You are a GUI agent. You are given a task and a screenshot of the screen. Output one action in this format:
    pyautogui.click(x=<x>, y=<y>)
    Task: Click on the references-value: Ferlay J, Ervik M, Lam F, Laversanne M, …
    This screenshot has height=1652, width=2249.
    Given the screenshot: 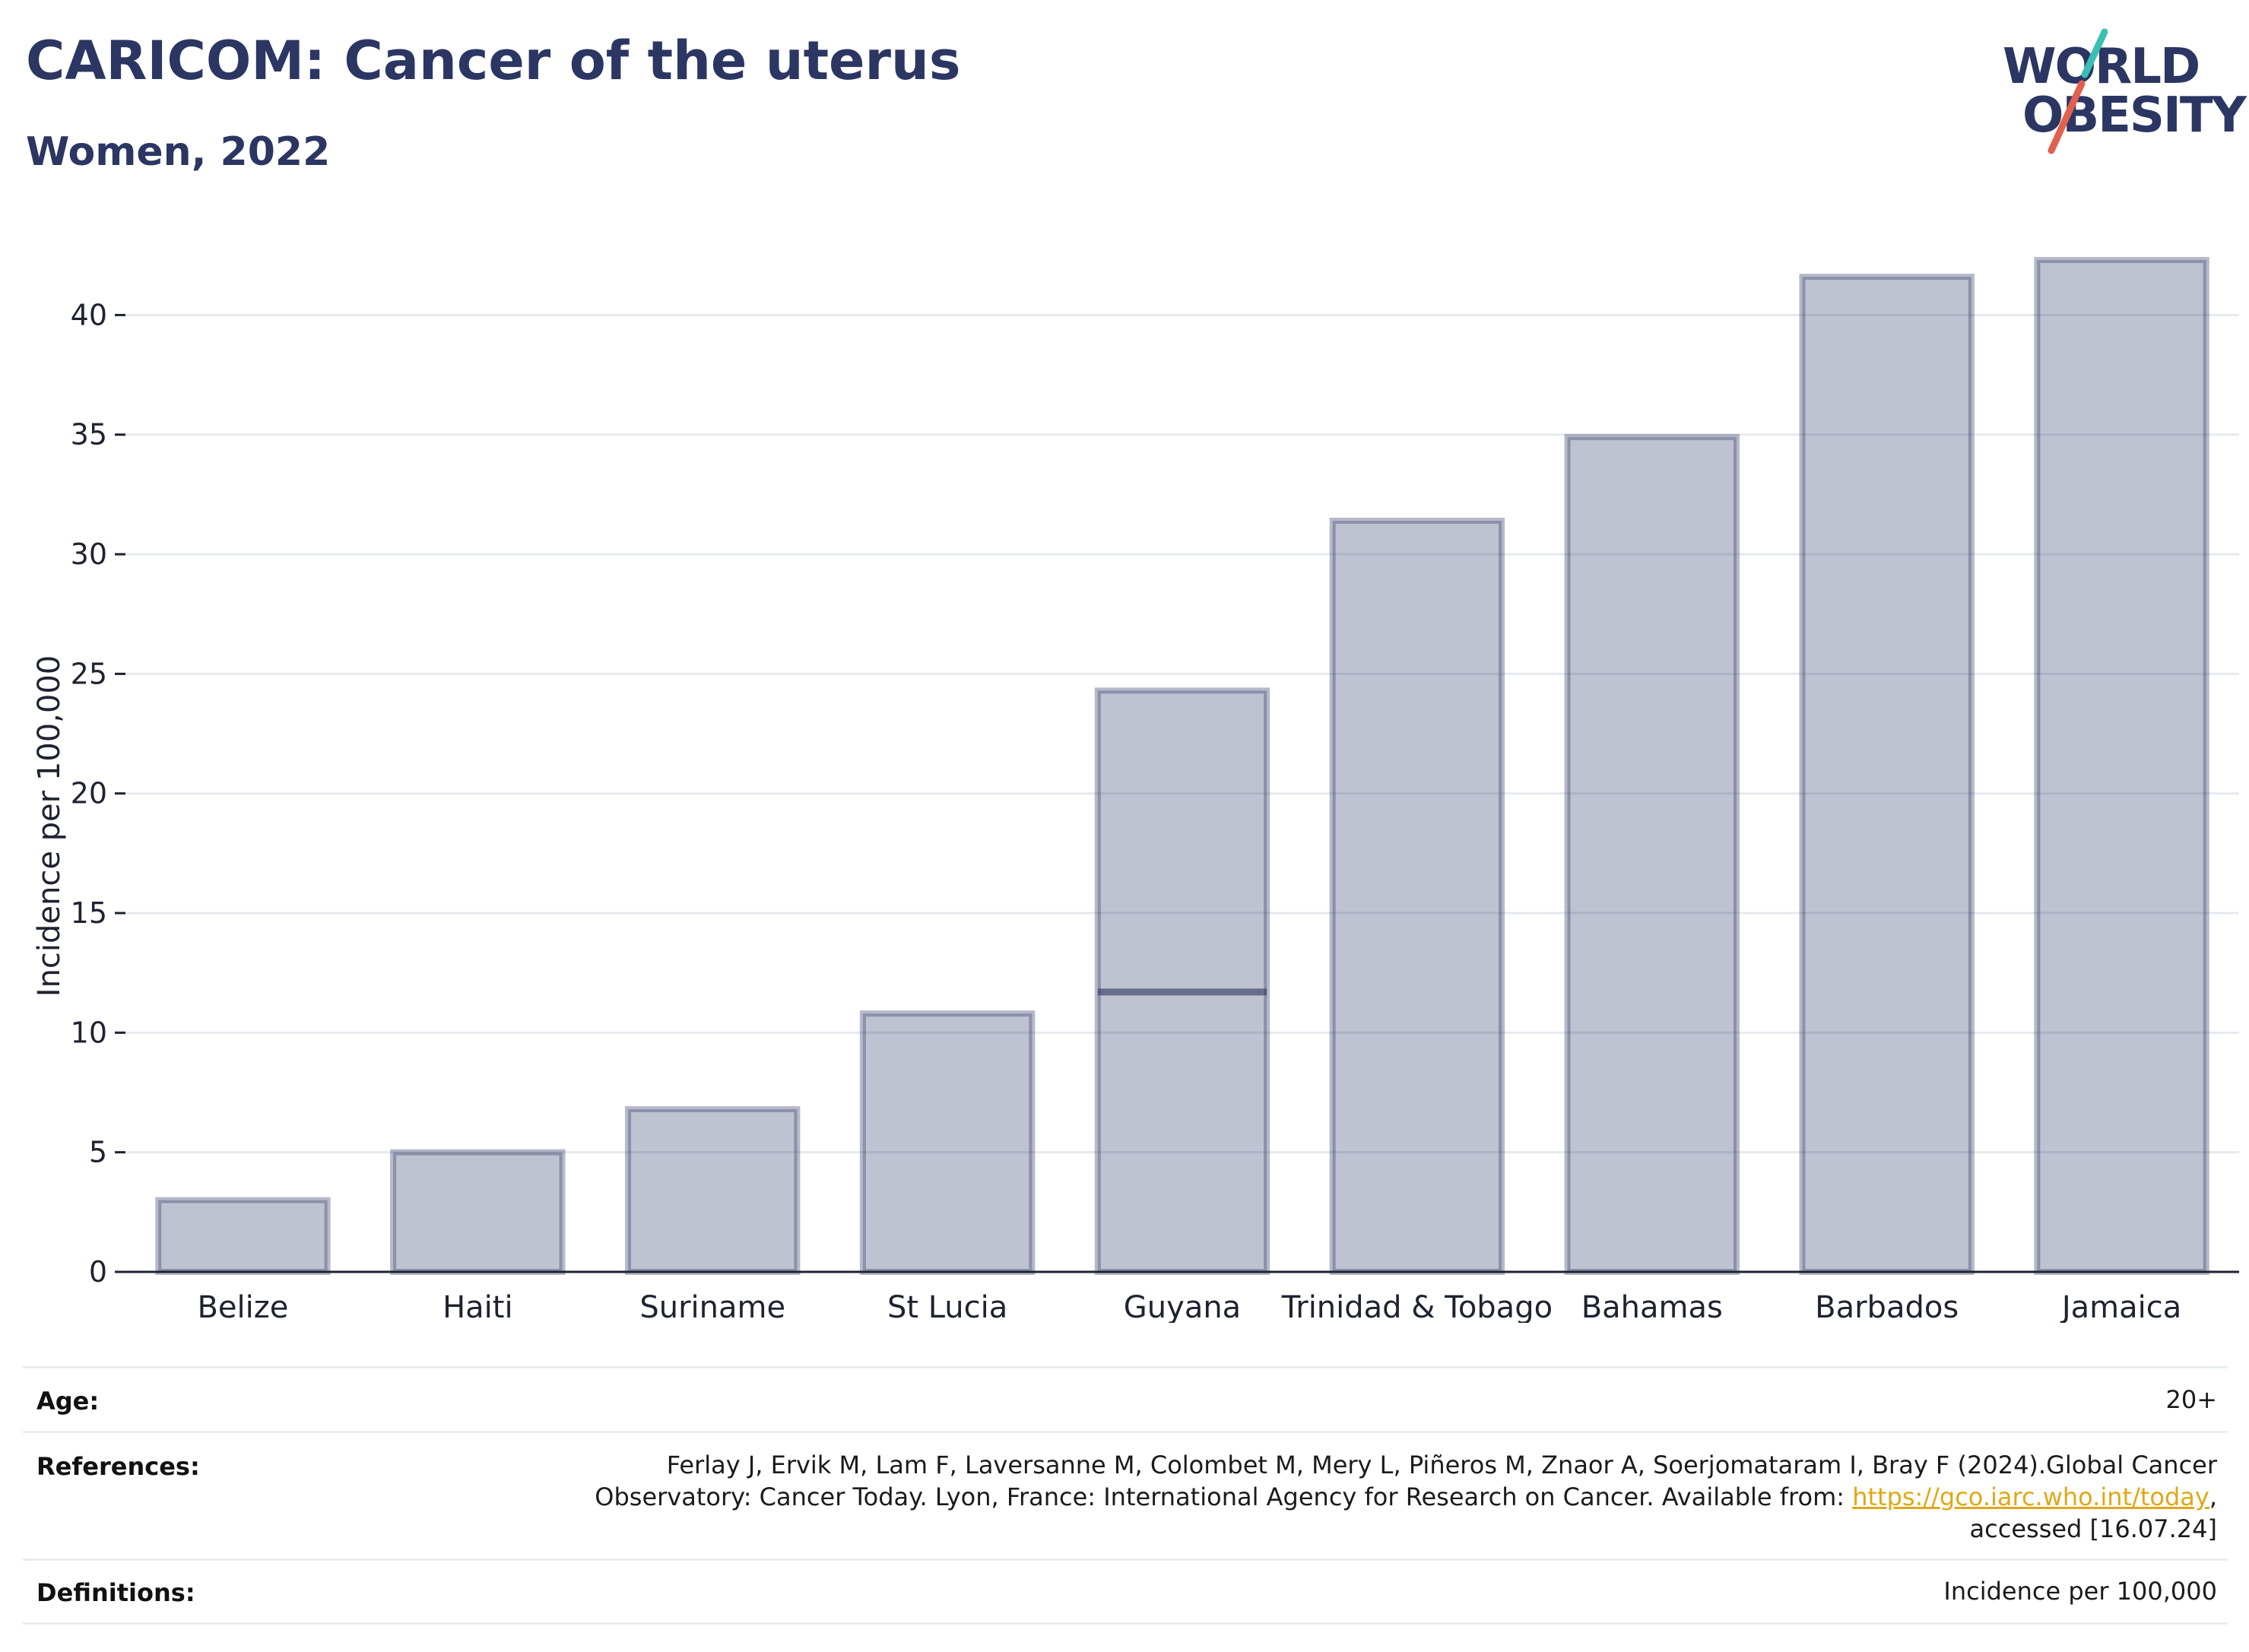 What is the action you would take?
    pyautogui.click(x=1406, y=1497)
    